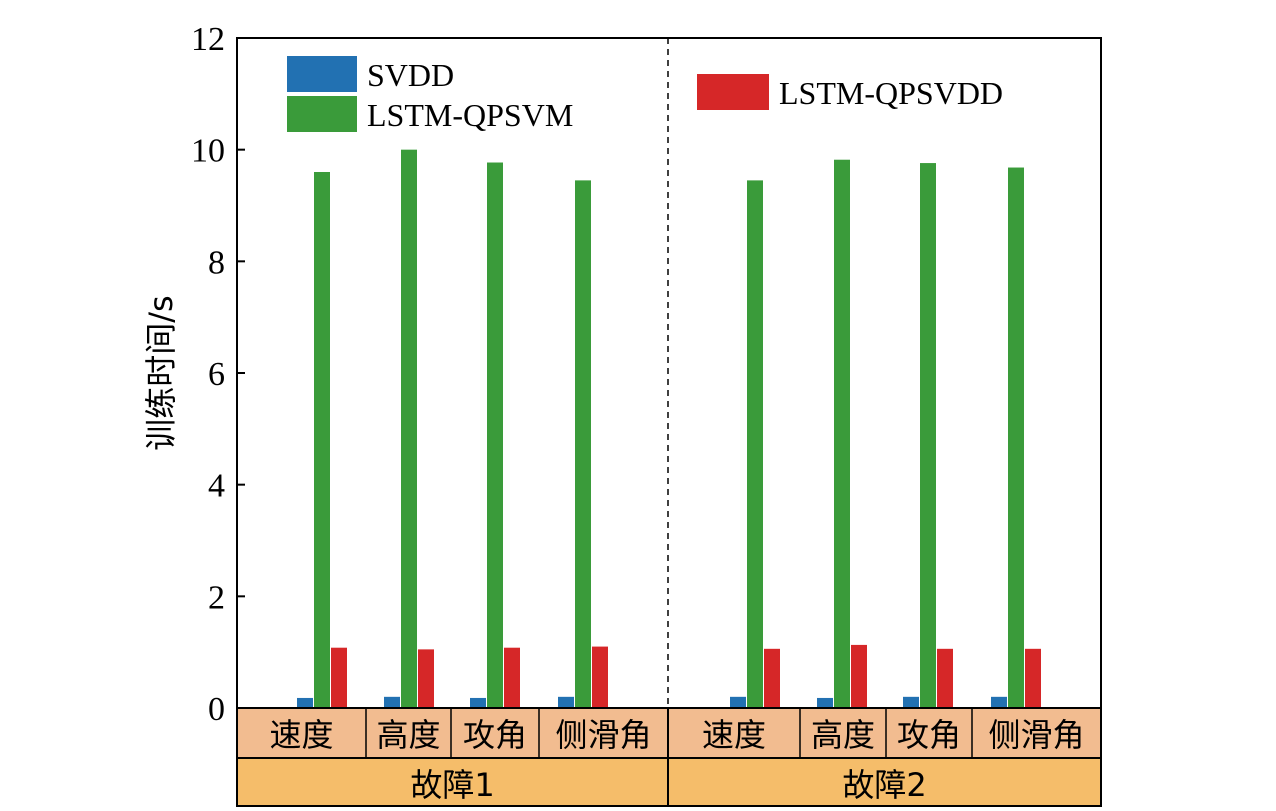 The image size is (1276, 811). Describe the element at coordinates (216, 374) in the screenshot. I see `y-tick-label: 6` at that location.